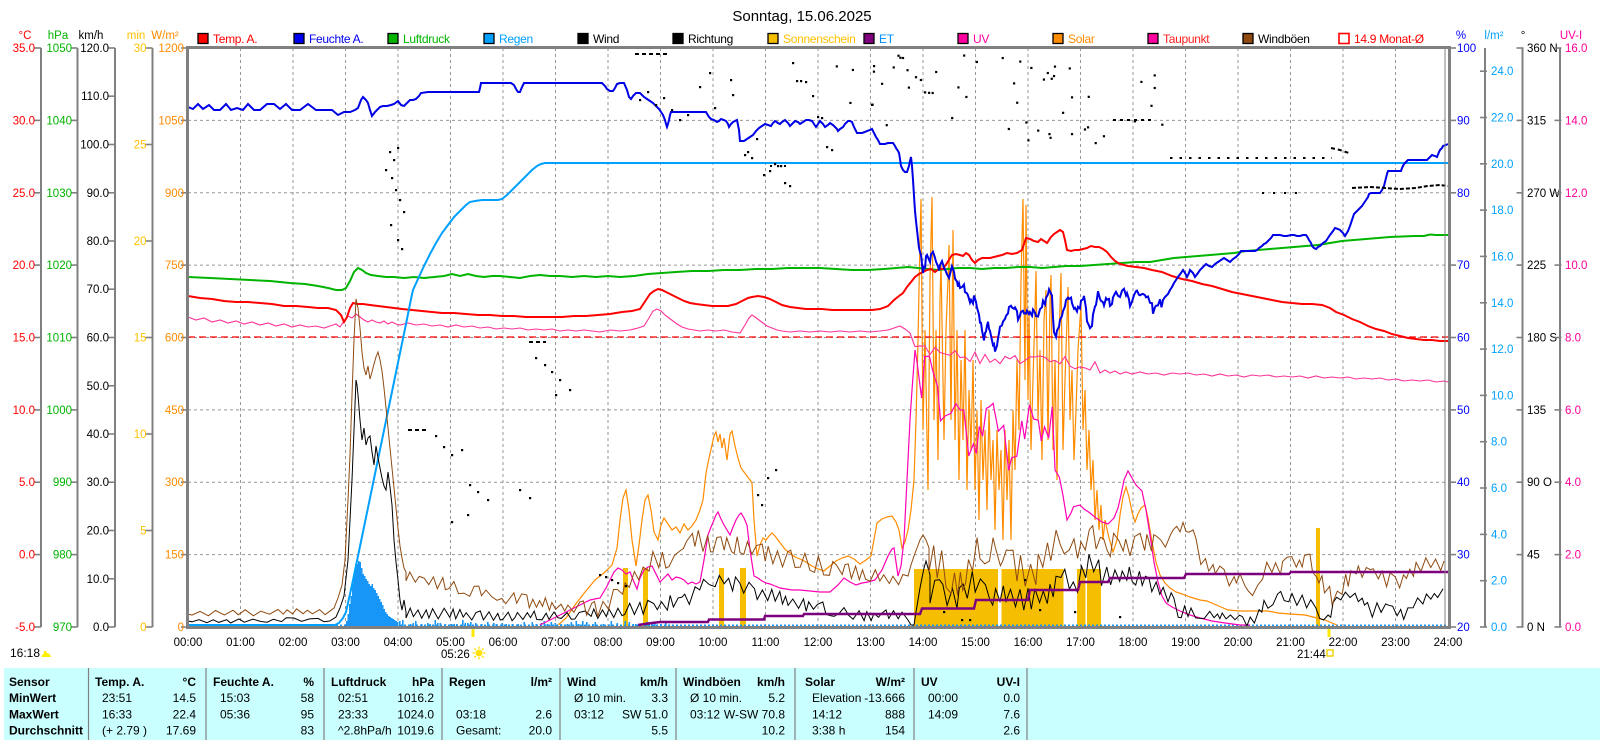  Describe the element at coordinates (94, 146) in the screenshot. I see `svg-text: 100.0` at that location.